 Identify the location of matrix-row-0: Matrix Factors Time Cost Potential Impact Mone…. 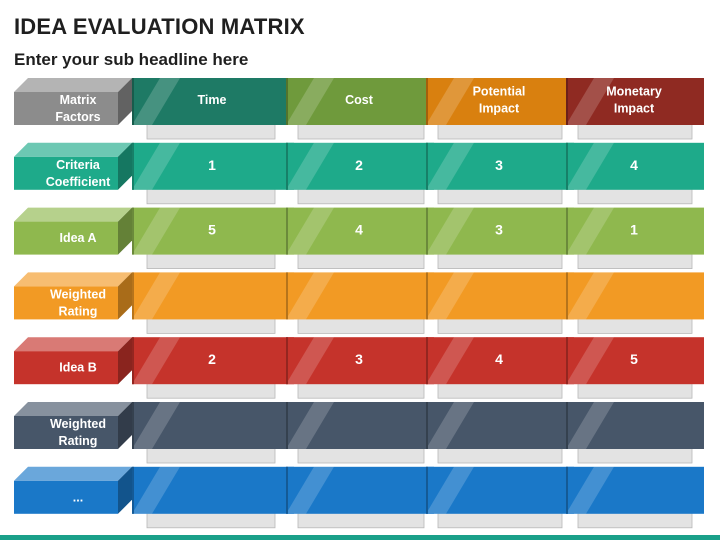
(359, 109).